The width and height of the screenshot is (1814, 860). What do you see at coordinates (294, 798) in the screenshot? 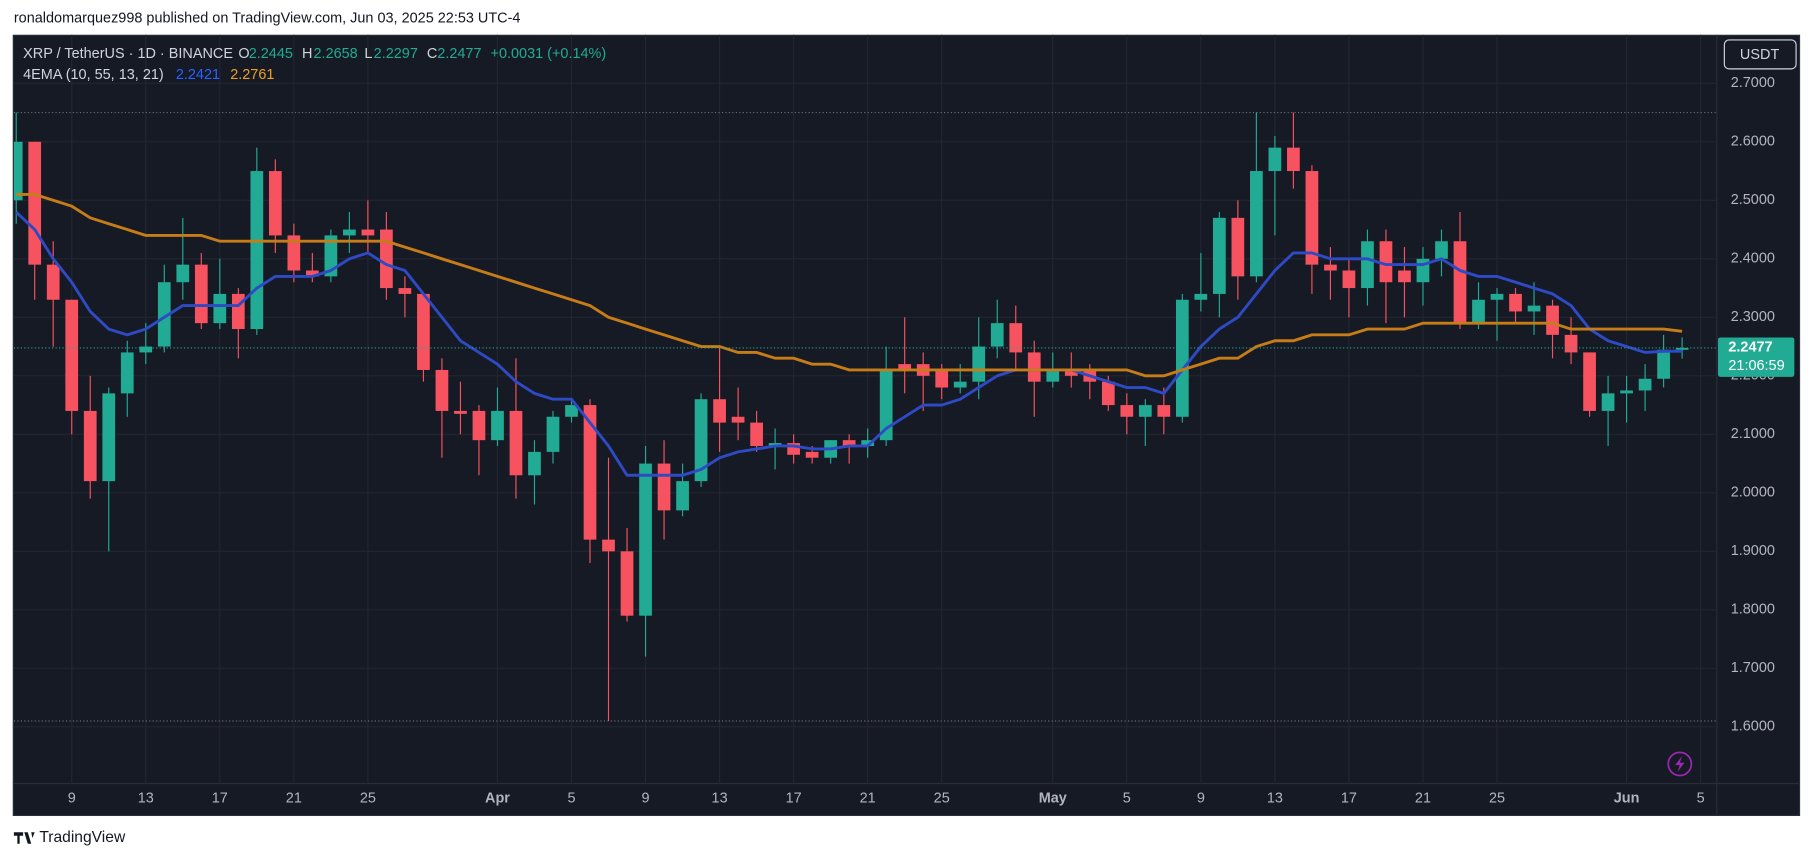
I see `x-tick-label: 21` at bounding box center [294, 798].